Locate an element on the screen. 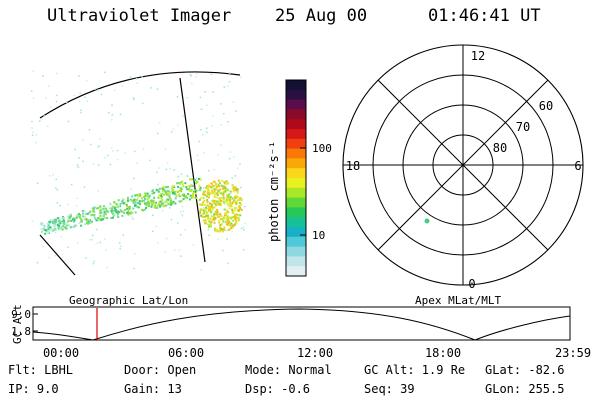 The image size is (600, 400). geo-panel-label: Geographic Lat/Lon is located at coordinates (128, 300).